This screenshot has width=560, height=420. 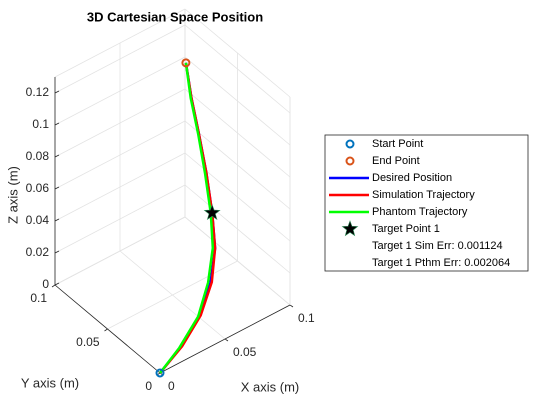 What do you see at coordinates (270, 386) in the screenshot?
I see `x-axis-label: X axis (m)` at bounding box center [270, 386].